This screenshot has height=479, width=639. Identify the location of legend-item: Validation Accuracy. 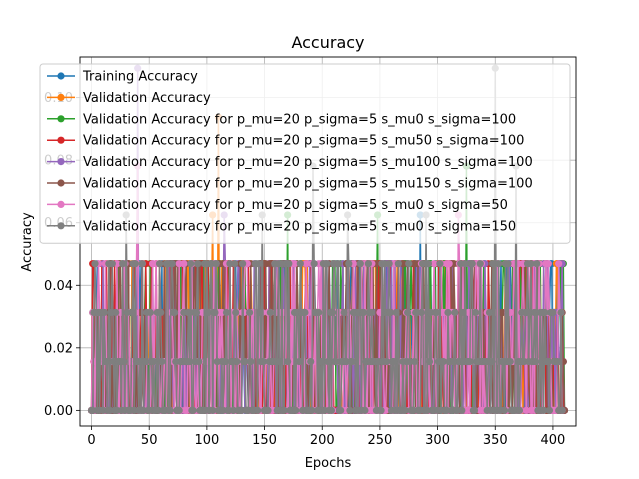
(129, 98).